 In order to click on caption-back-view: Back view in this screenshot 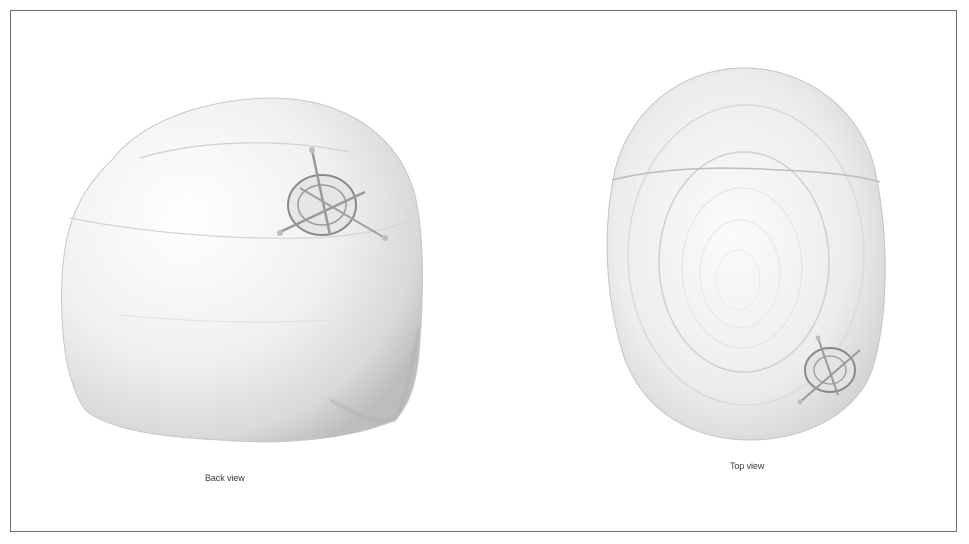, I will do `click(225, 478)`.